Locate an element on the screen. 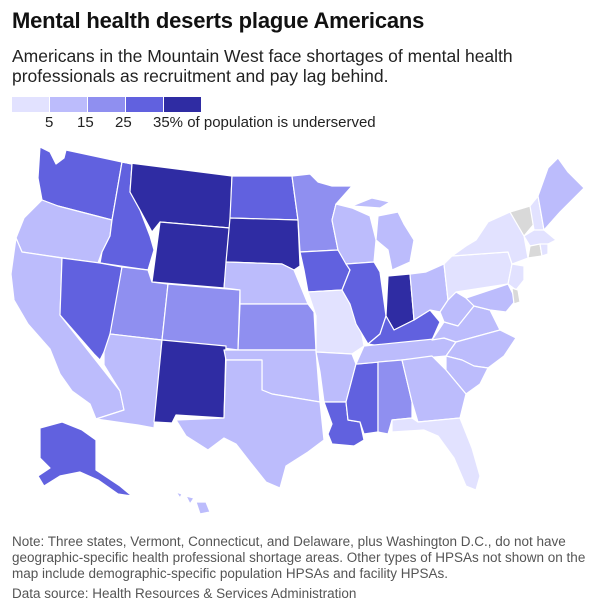 This screenshot has width=600, height=614. state-me is located at coordinates (561, 194).